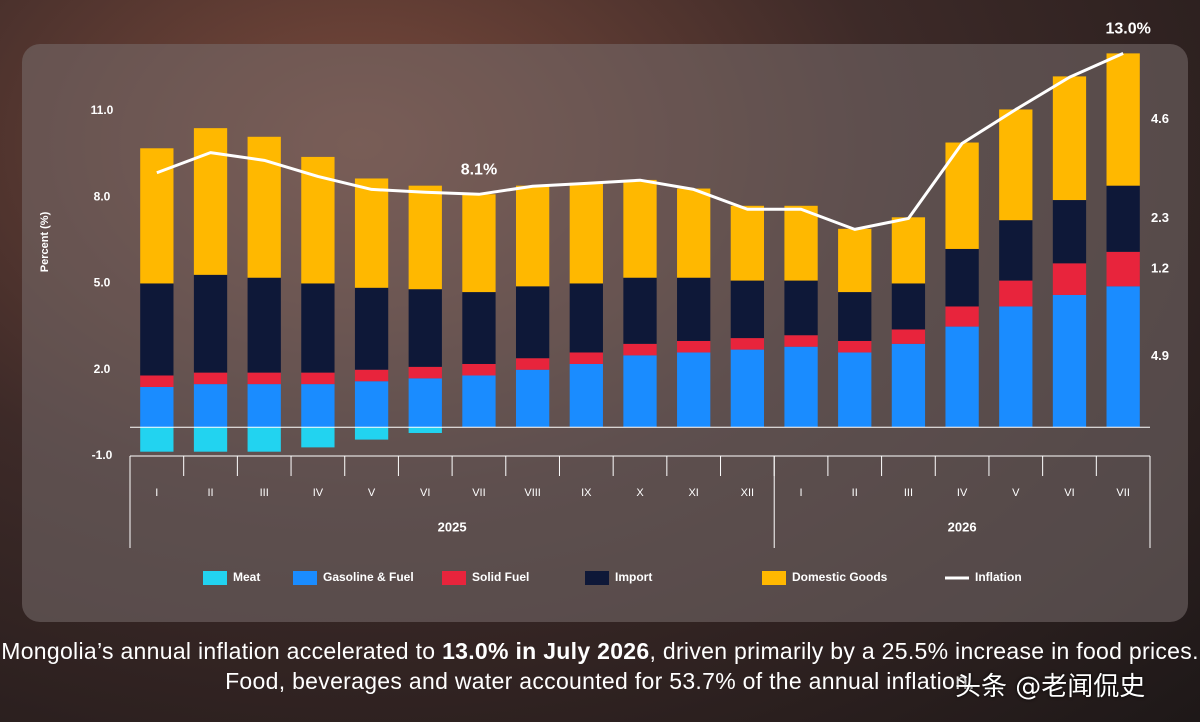  Describe the element at coordinates (1160, 268) in the screenshot. I see `segment-label: 1.2` at that location.